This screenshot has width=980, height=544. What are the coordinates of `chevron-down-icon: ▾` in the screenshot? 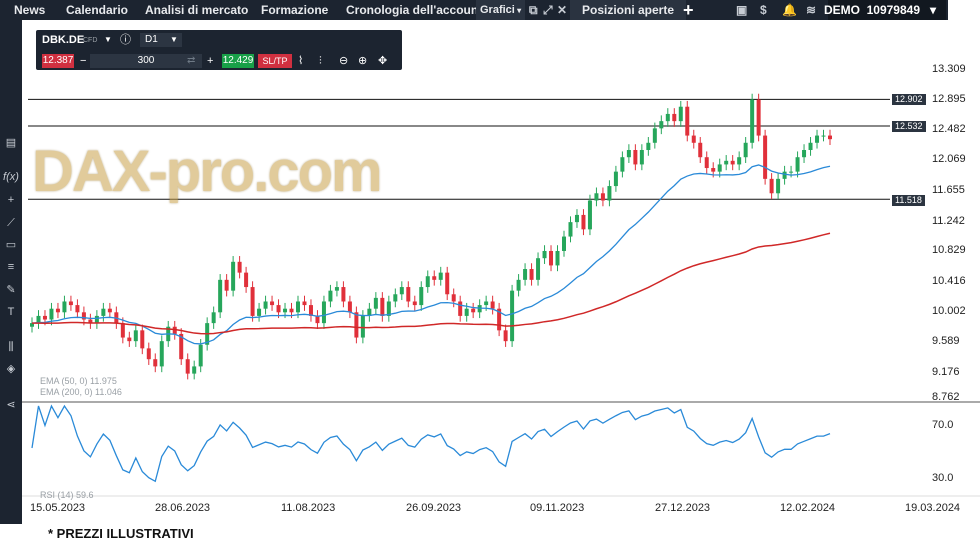 It's located at (933, 10).